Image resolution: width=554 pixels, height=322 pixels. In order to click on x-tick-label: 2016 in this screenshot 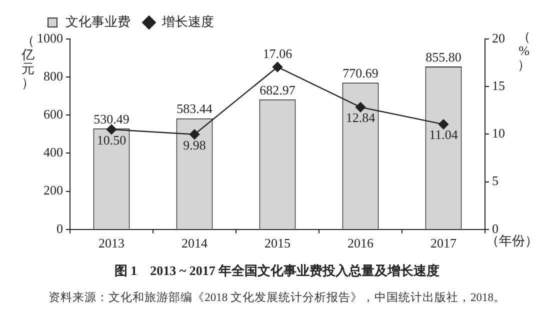, I will do `click(361, 243)`.